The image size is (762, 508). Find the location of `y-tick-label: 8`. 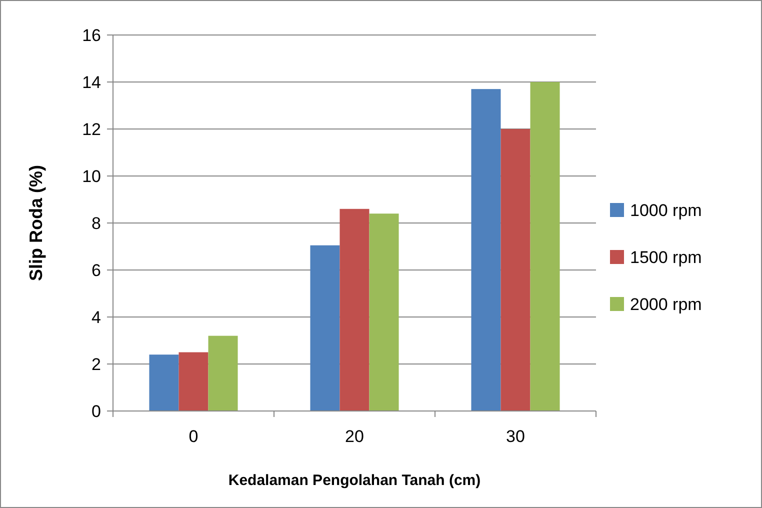

y-tick-label: 8 is located at coordinates (96, 223).